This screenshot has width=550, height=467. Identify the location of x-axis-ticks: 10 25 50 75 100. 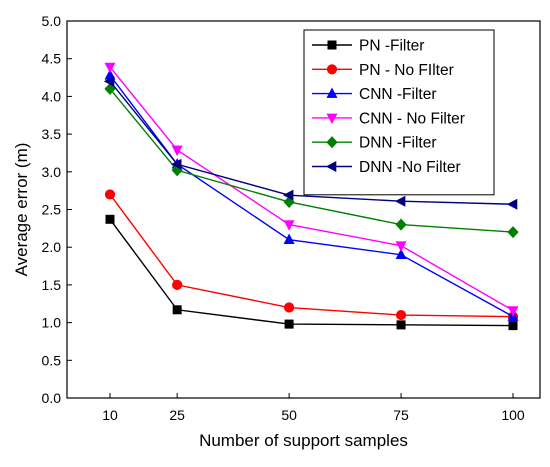
(313, 408).